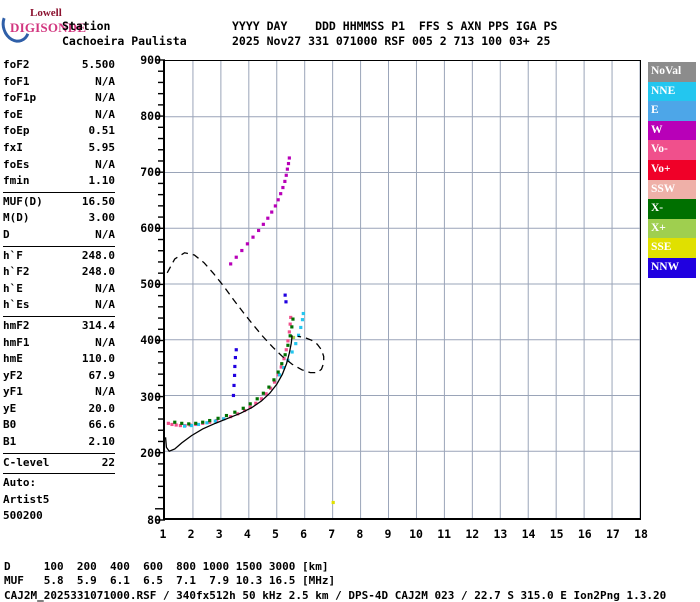 The image size is (700, 602). What do you see at coordinates (26, 462) in the screenshot?
I see `param-key: C-level` at bounding box center [26, 462].